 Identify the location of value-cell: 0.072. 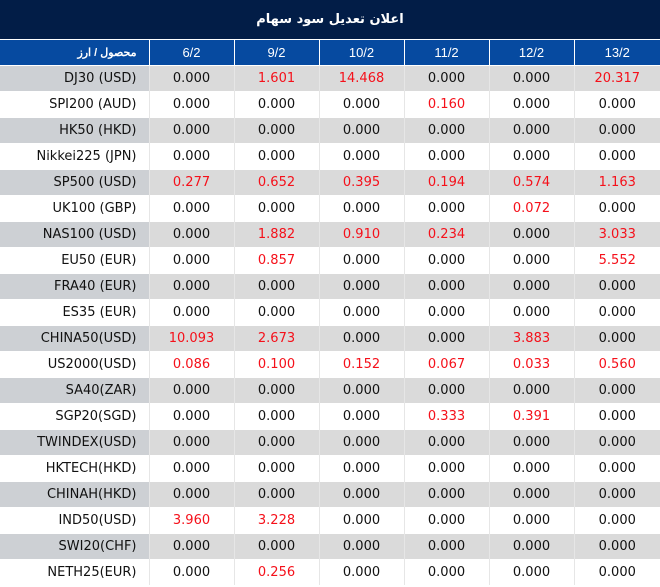
(531, 208).